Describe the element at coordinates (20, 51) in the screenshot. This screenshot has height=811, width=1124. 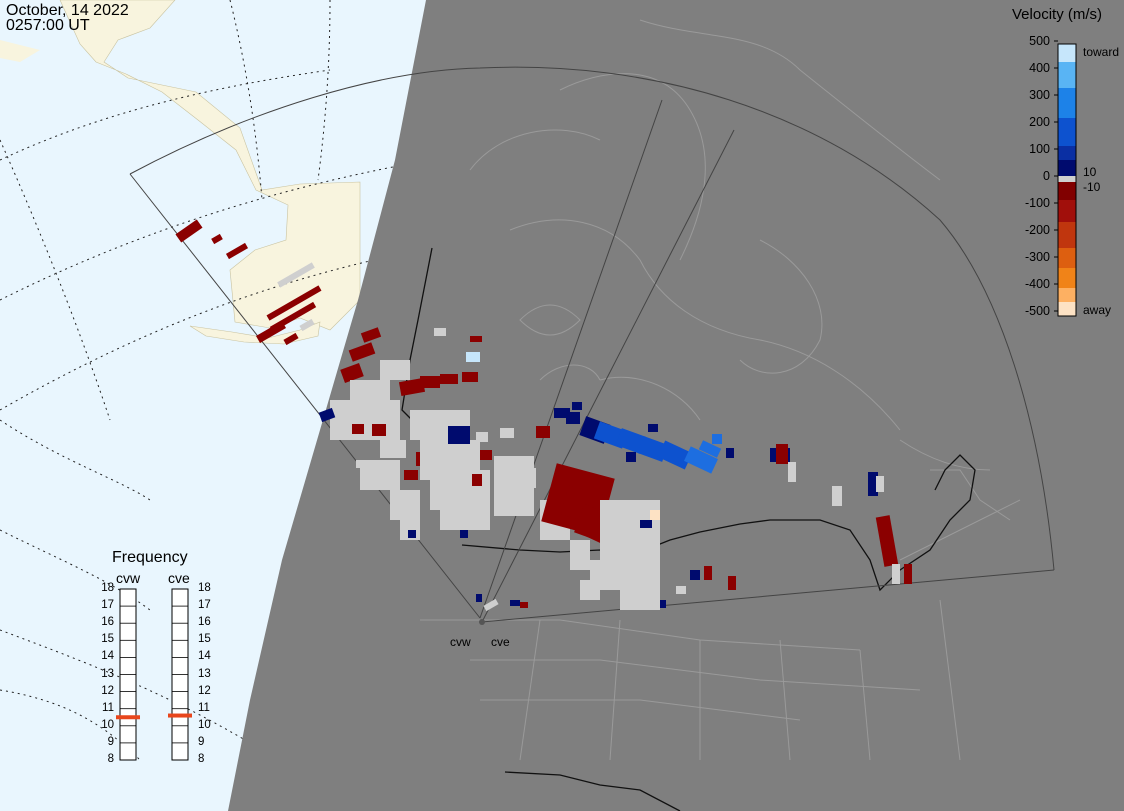
I see `island-nw` at that location.